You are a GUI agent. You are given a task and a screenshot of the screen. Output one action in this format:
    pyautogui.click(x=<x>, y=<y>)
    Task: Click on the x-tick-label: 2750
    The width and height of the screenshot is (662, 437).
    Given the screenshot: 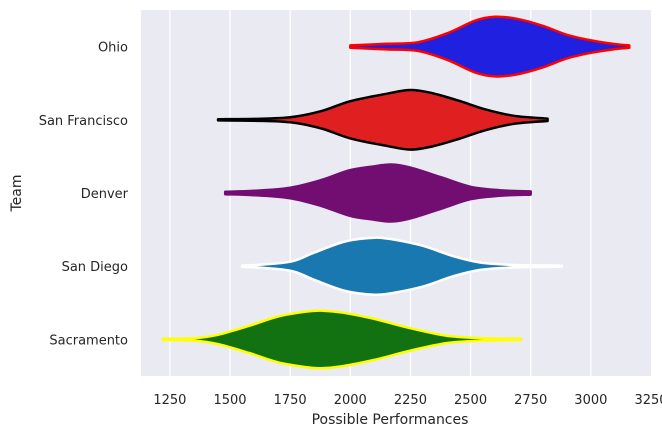 What is the action you would take?
    pyautogui.click(x=530, y=400)
    